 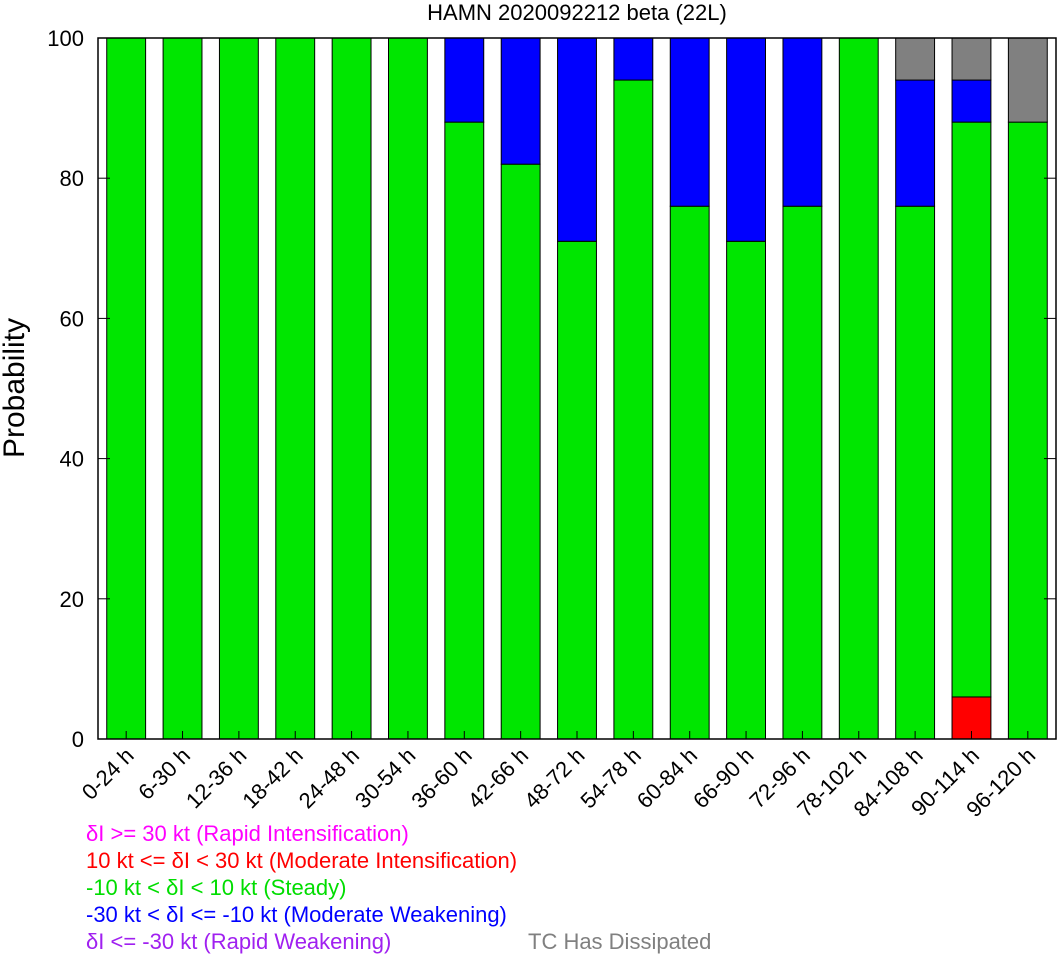 I want to click on y-tick-label: 40, so click(x=72, y=459).